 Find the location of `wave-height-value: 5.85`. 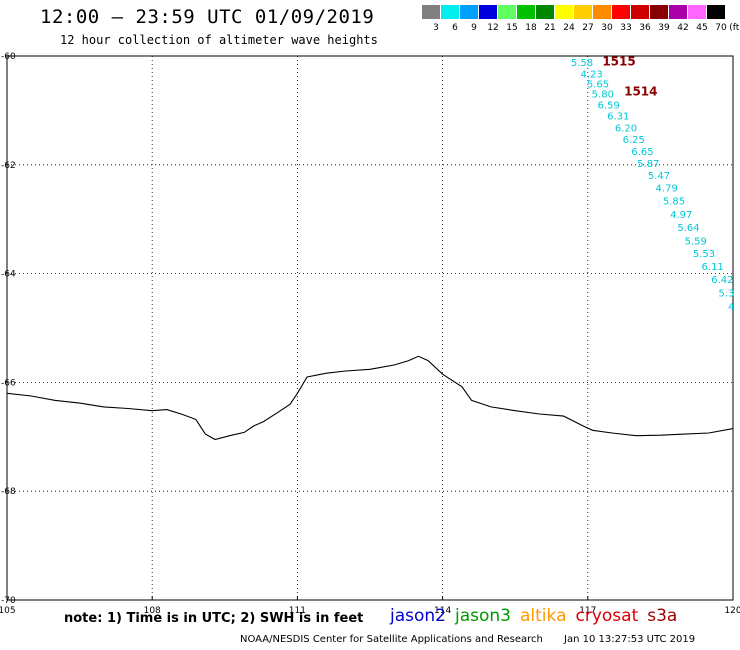

wave-height-value: 5.85 is located at coordinates (674, 202).